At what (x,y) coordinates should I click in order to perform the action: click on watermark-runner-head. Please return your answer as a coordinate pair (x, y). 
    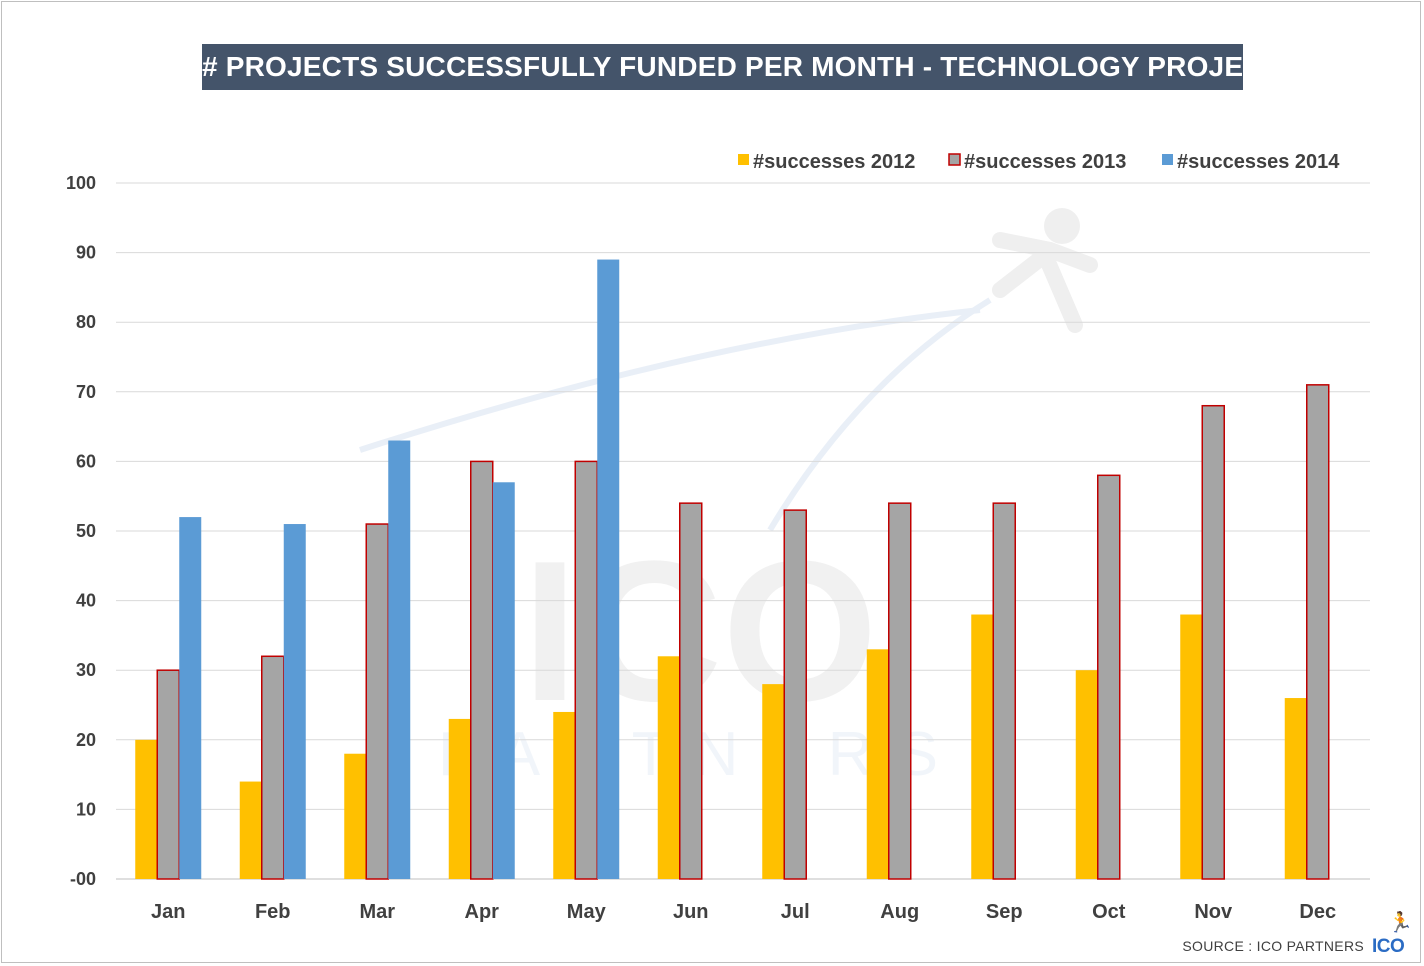
    Looking at the image, I should click on (1062, 226).